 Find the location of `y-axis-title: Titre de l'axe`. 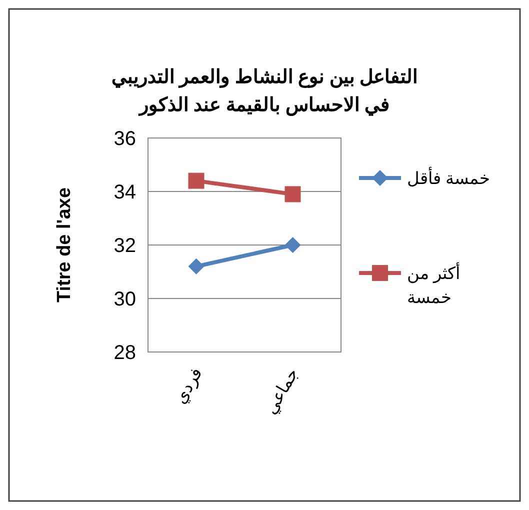

y-axis-title: Titre de l'axe is located at coordinates (64, 245).